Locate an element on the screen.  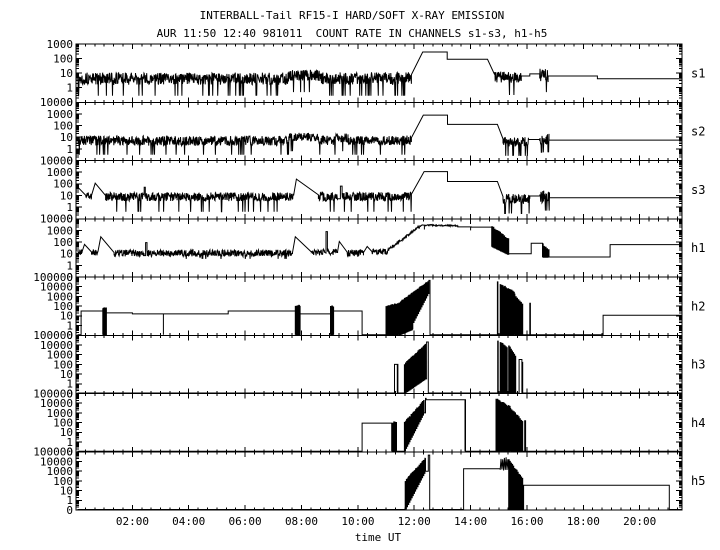
x-tick-label: 02:00 is located at coordinates (132, 521).